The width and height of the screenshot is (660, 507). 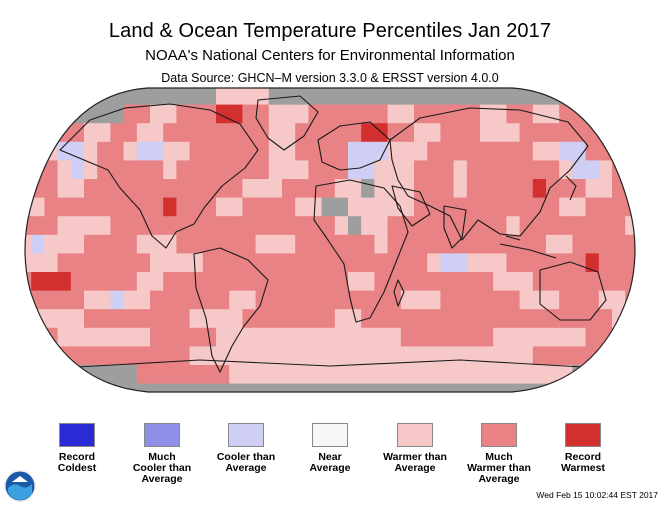 What do you see at coordinates (246, 435) in the screenshot?
I see `legend-swatch-cooler` at bounding box center [246, 435].